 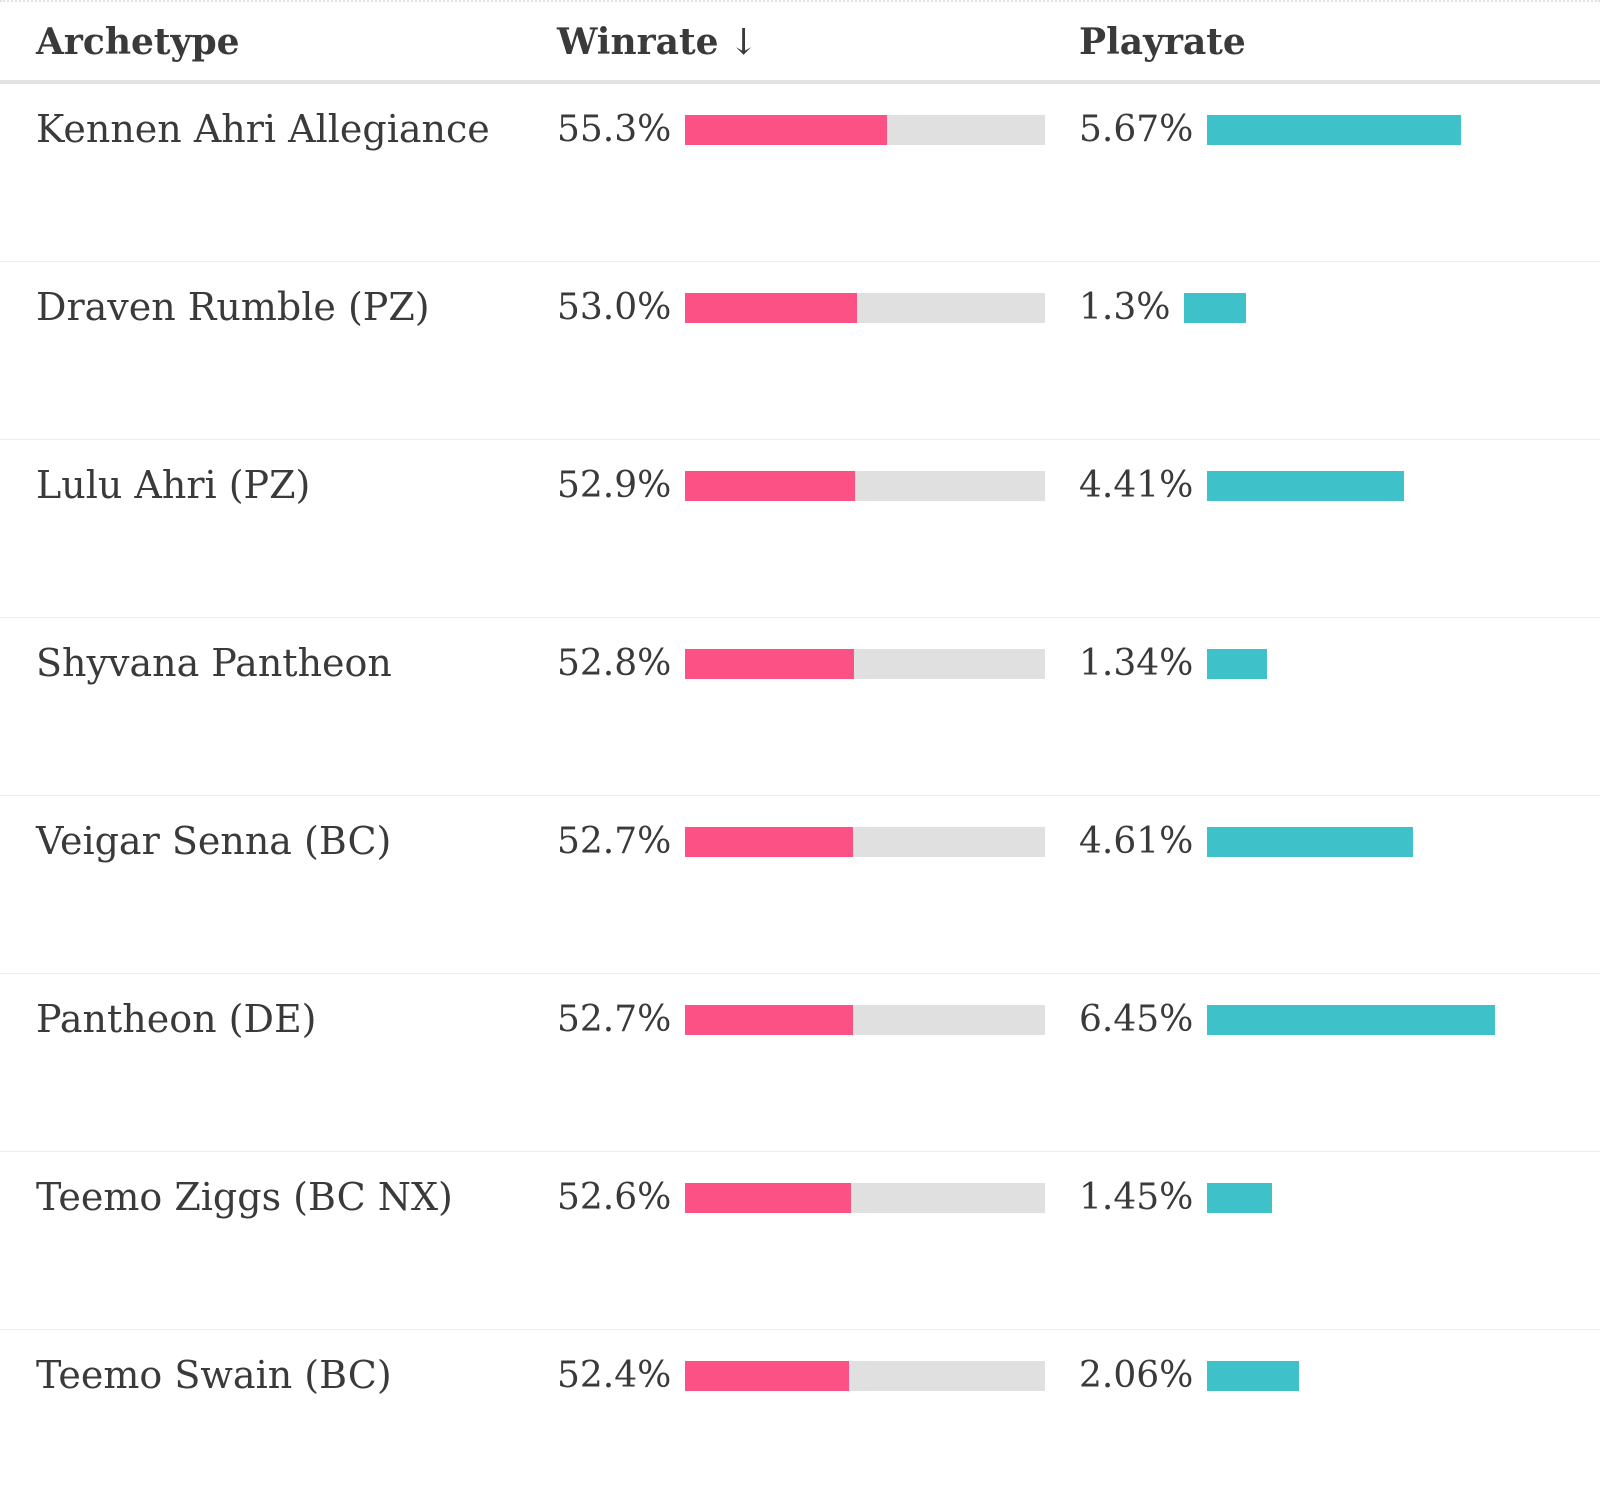 I want to click on archetype-column-header: Archetype, so click(x=138, y=42).